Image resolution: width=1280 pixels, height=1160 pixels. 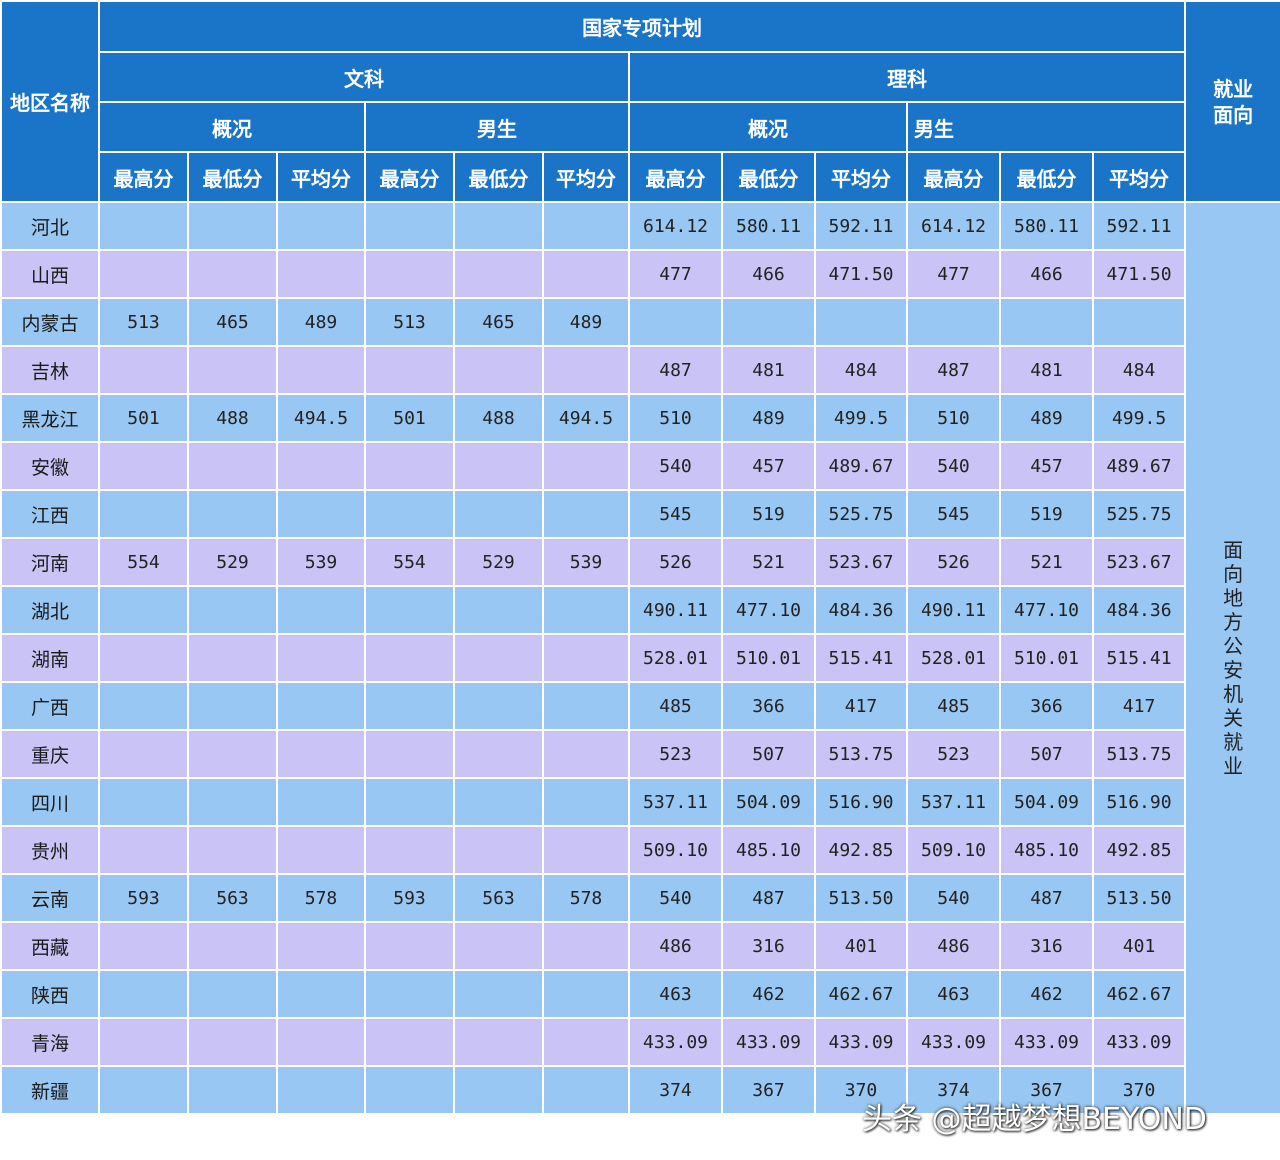 What do you see at coordinates (1046, 226) in the screenshot?
I see `score-cell: 580.11` at bounding box center [1046, 226].